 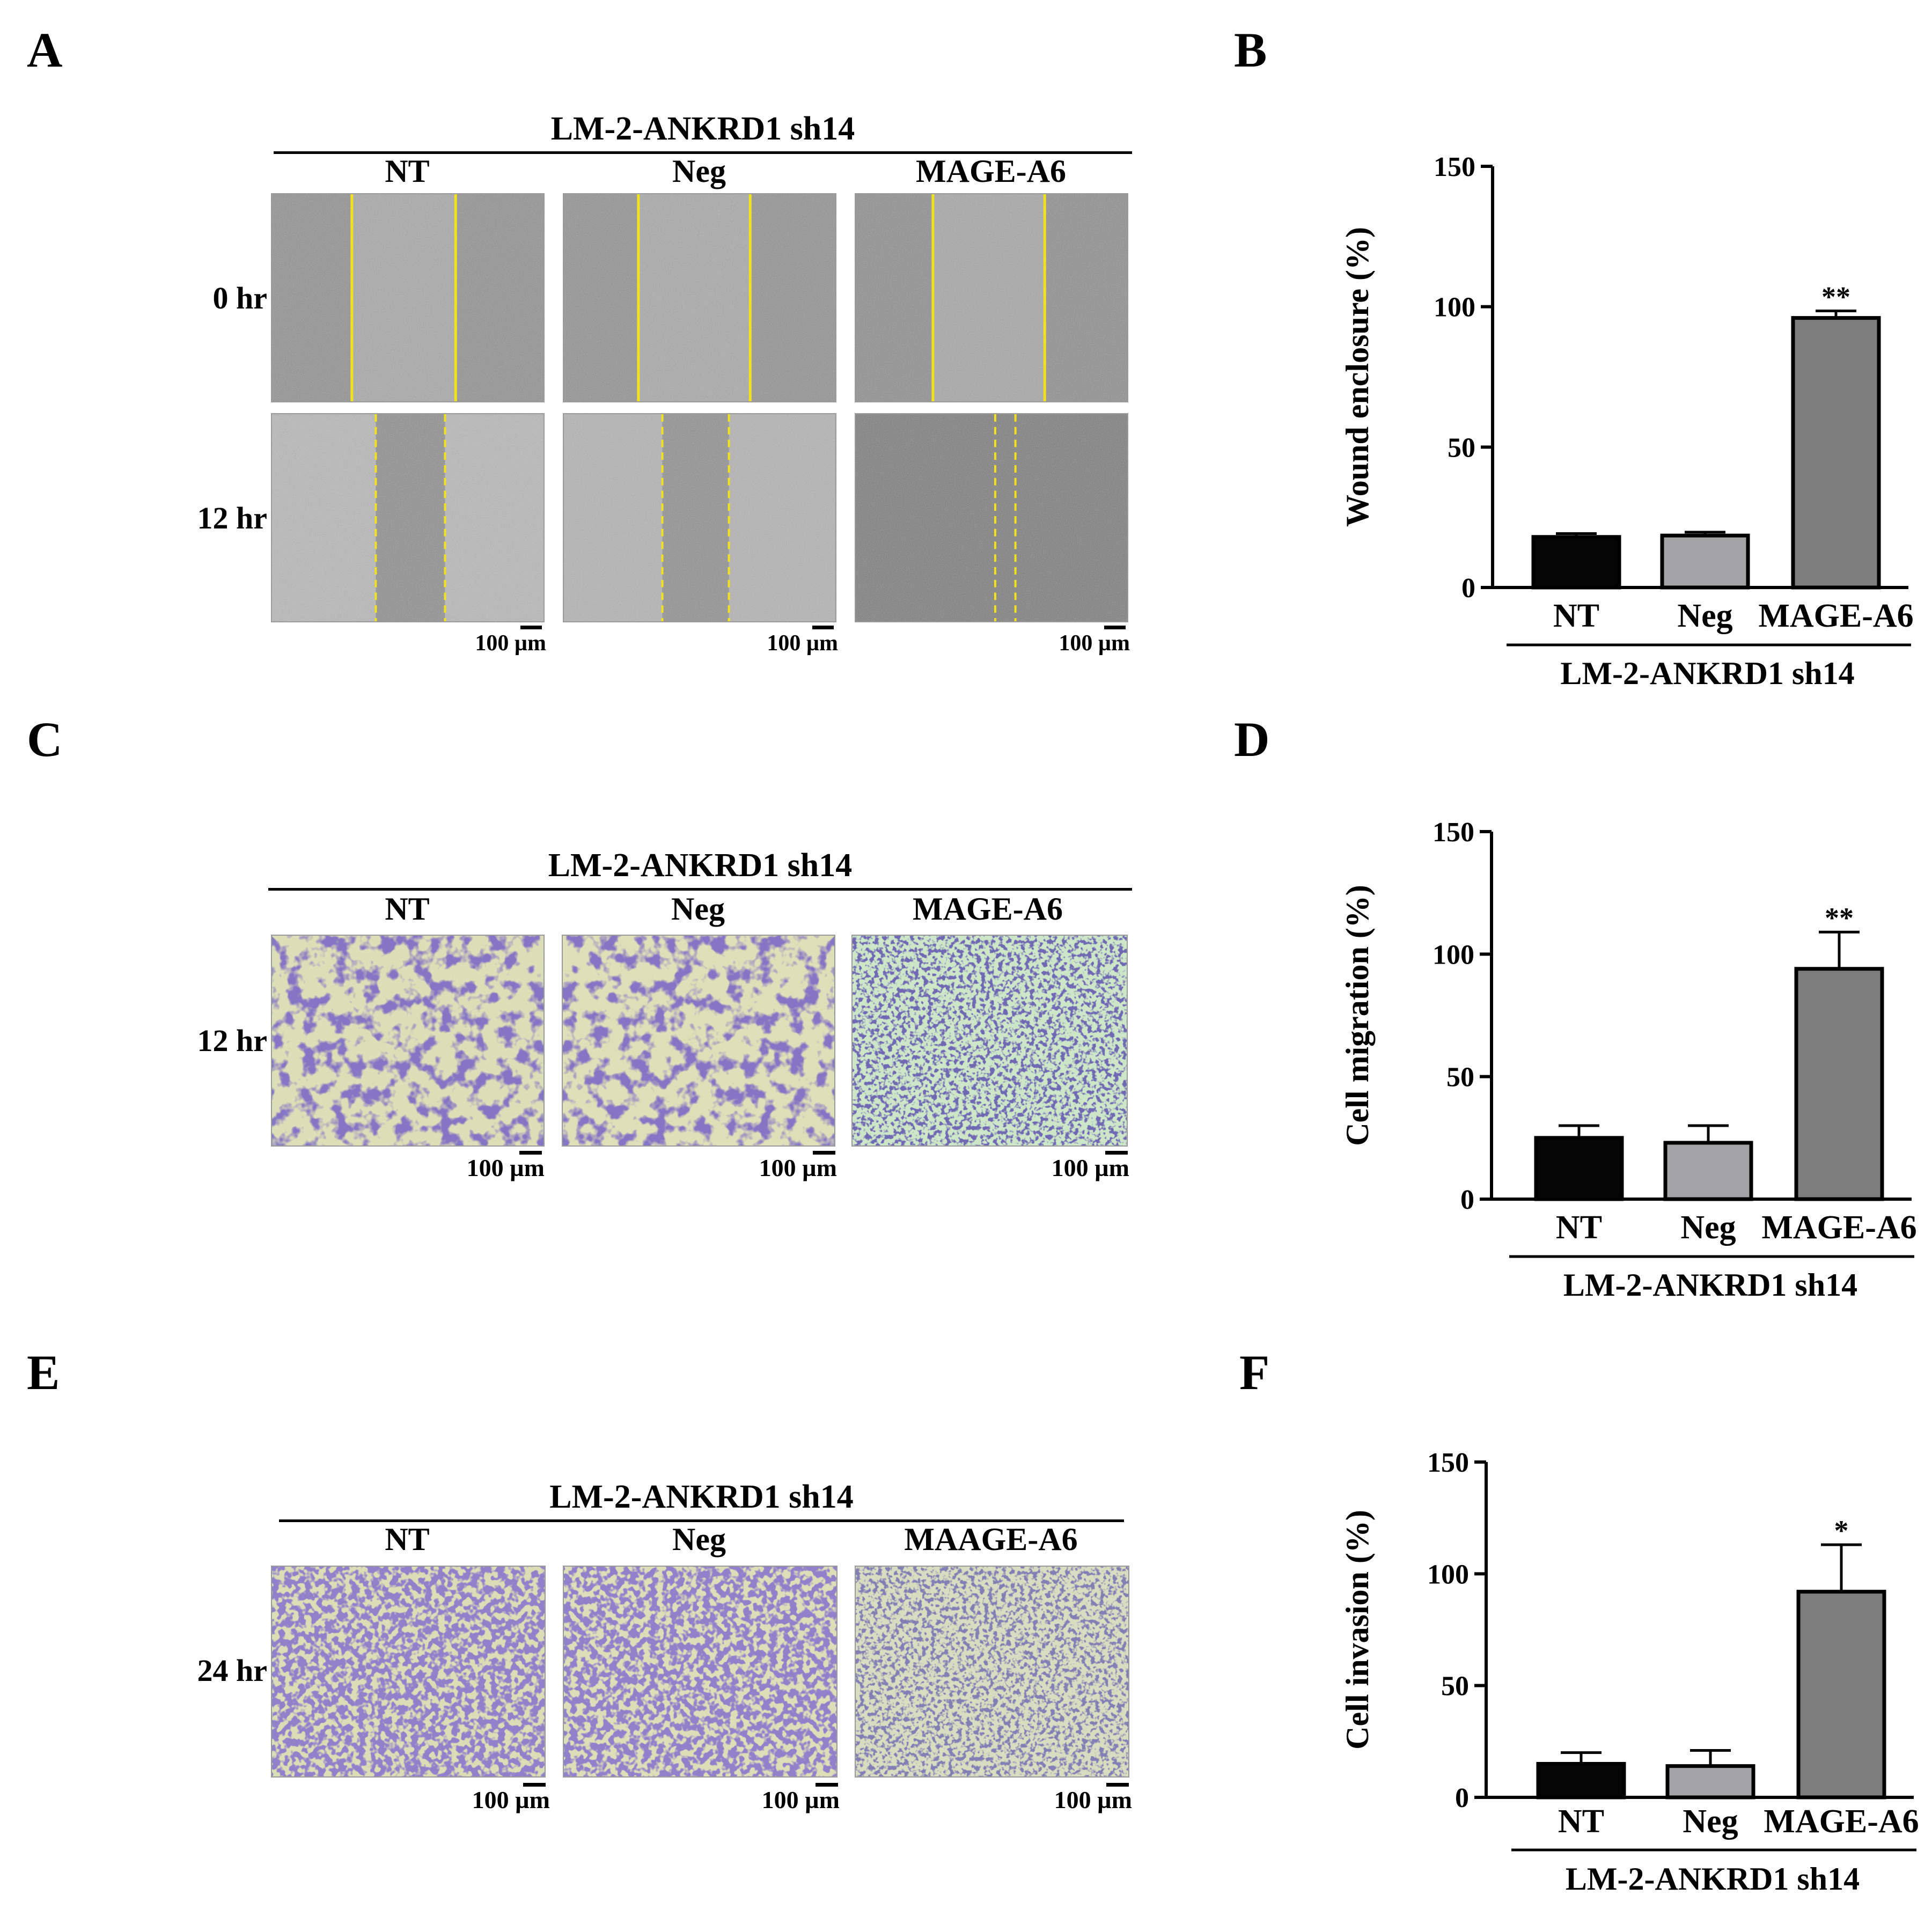 What do you see at coordinates (991, 1540) in the screenshot?
I see `panel-e-col-mage: MAAGE-A6` at bounding box center [991, 1540].